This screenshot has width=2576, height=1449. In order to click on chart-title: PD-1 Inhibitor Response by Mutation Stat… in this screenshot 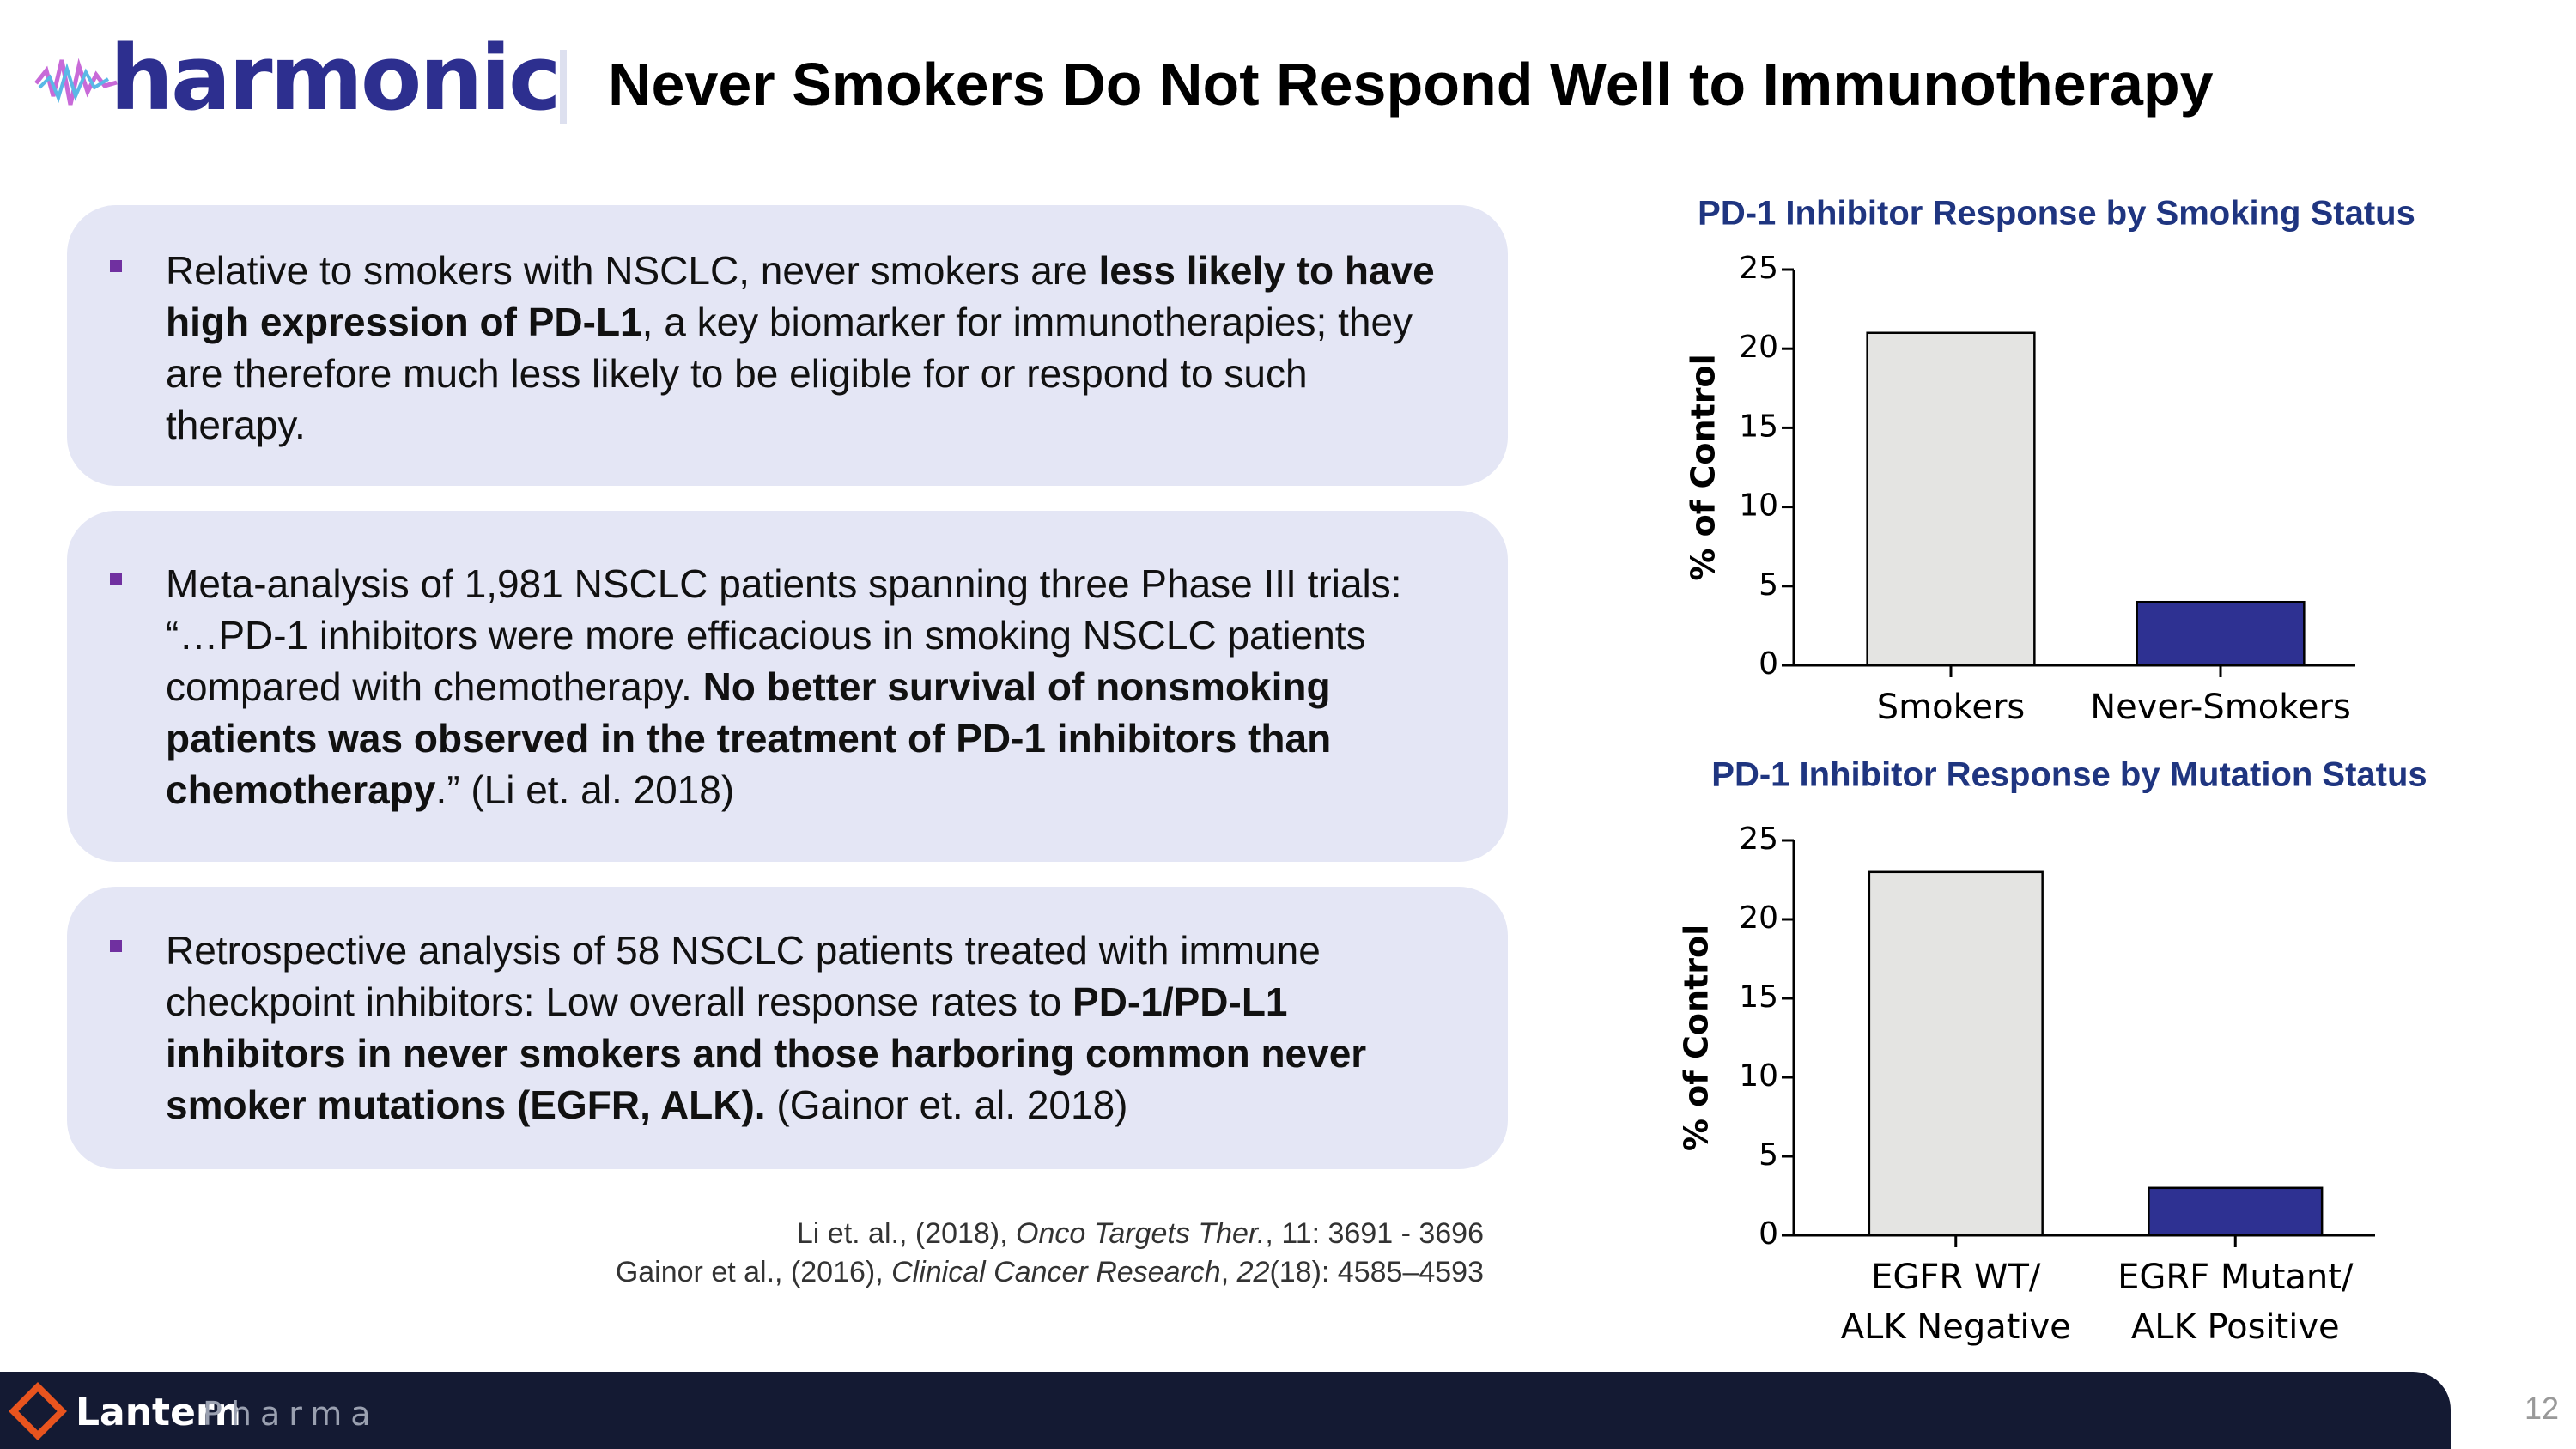, I will do `click(2069, 775)`.